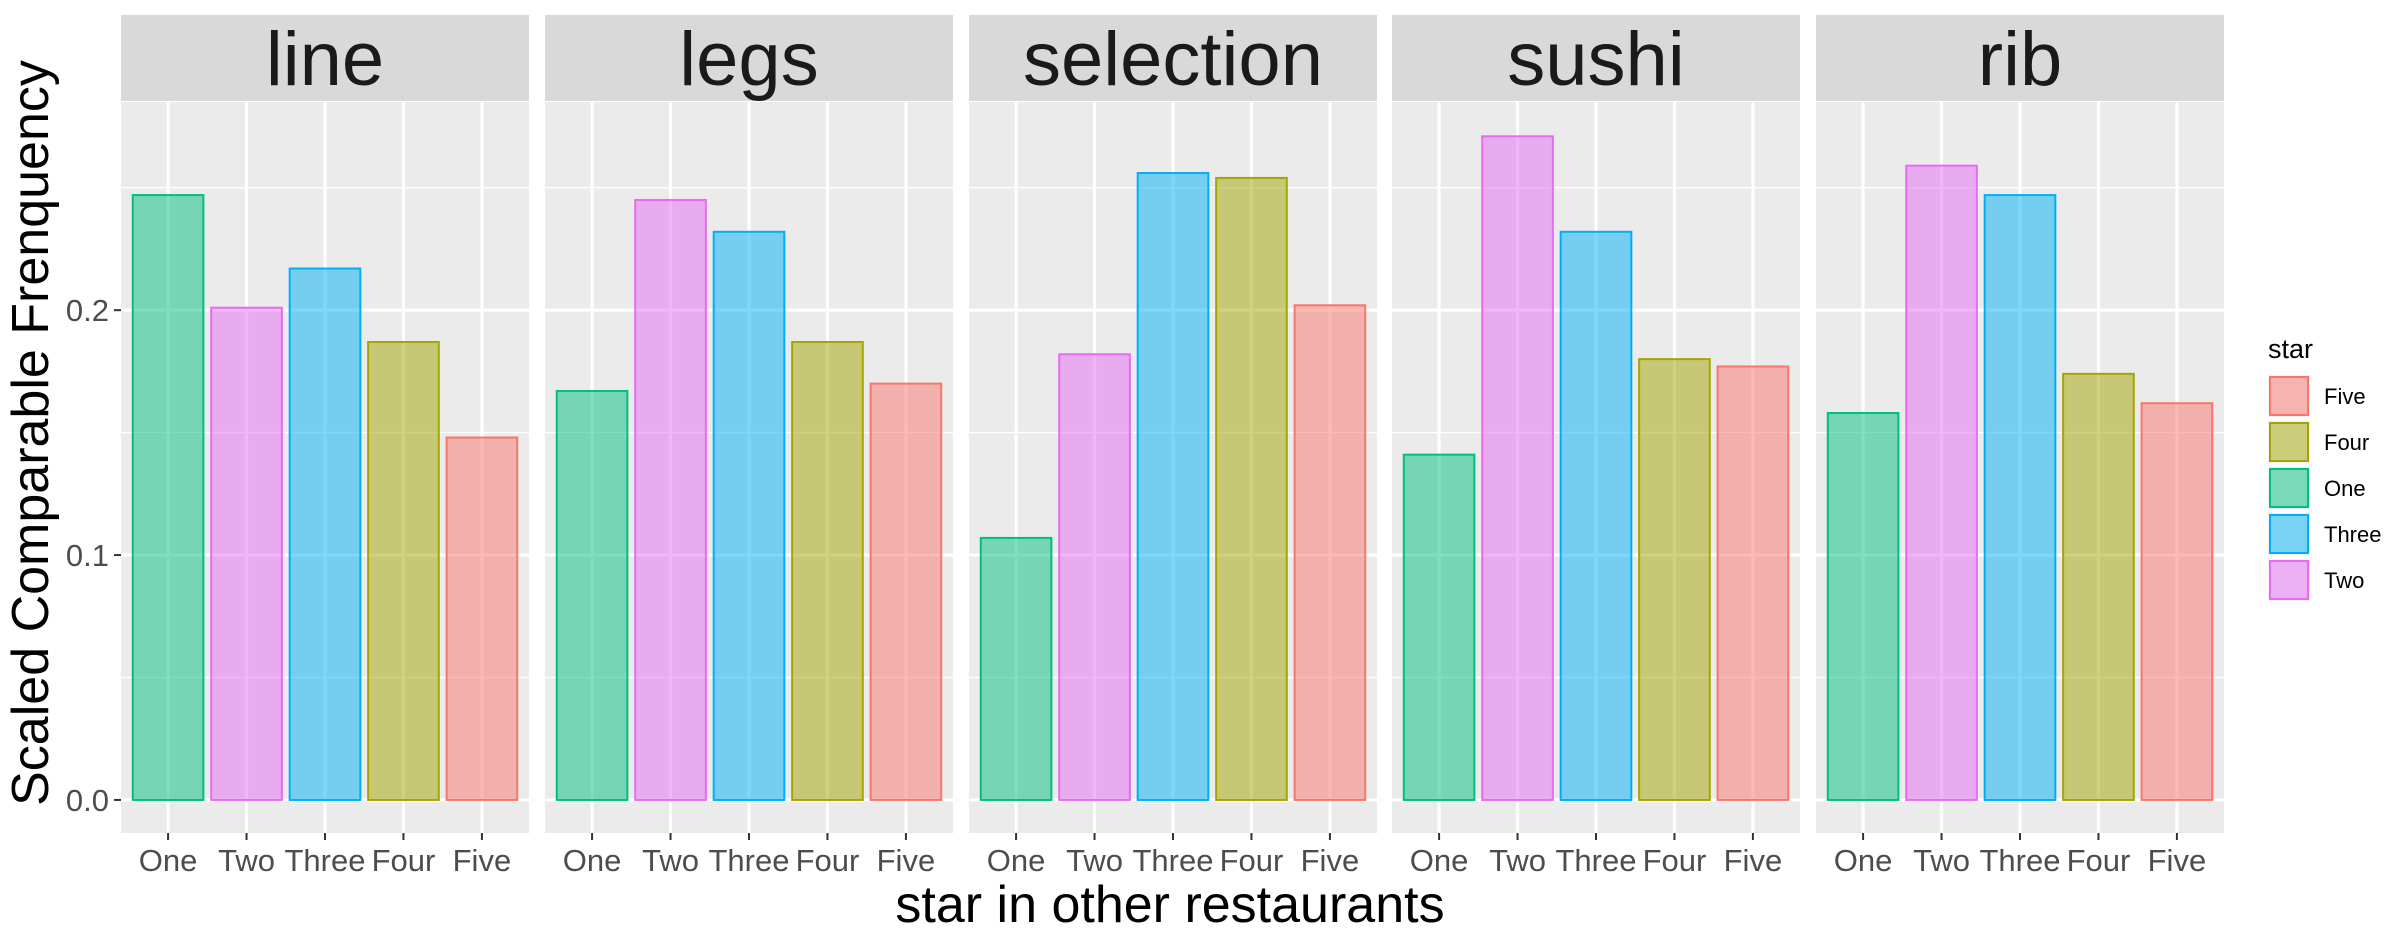 The width and height of the screenshot is (2400, 942). I want to click on bar-legs-five, so click(906, 591).